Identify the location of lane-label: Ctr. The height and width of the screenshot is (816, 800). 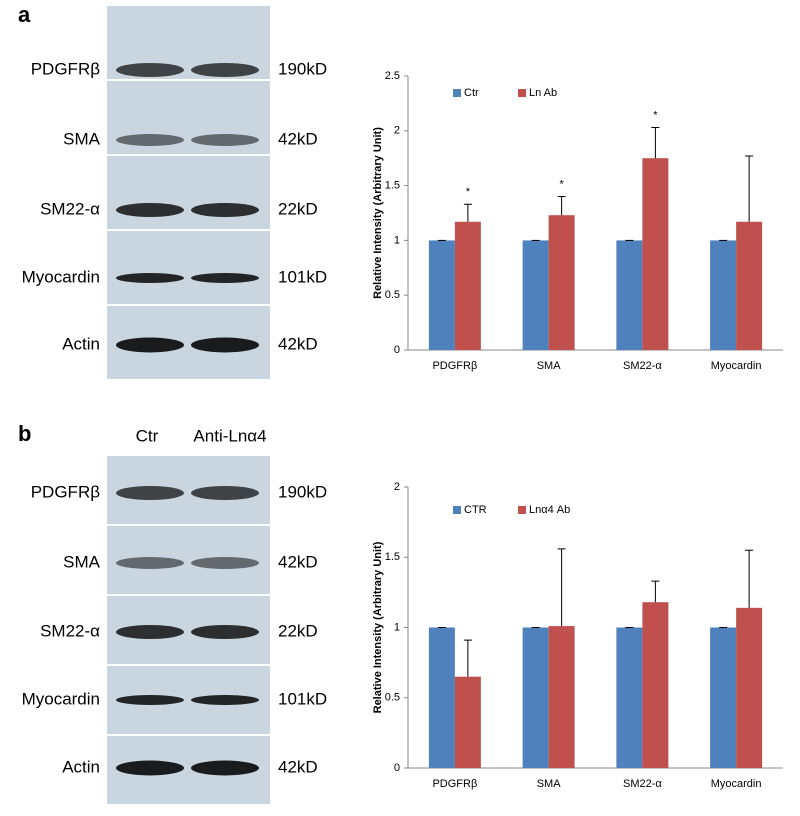
(147, 435).